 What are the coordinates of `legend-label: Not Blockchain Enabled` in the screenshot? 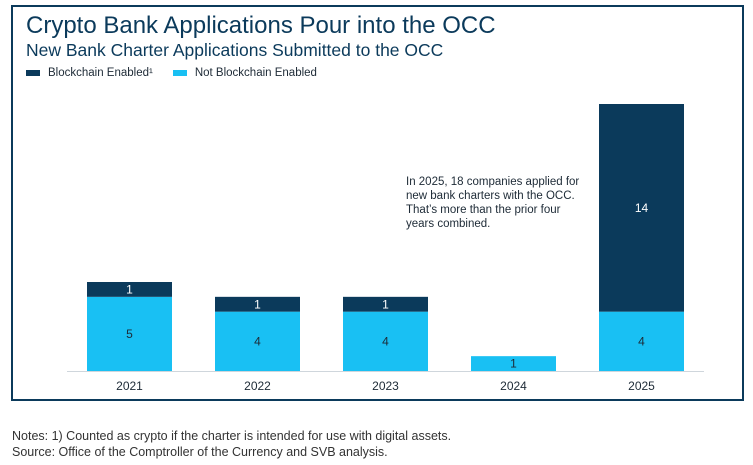 It's located at (255, 73).